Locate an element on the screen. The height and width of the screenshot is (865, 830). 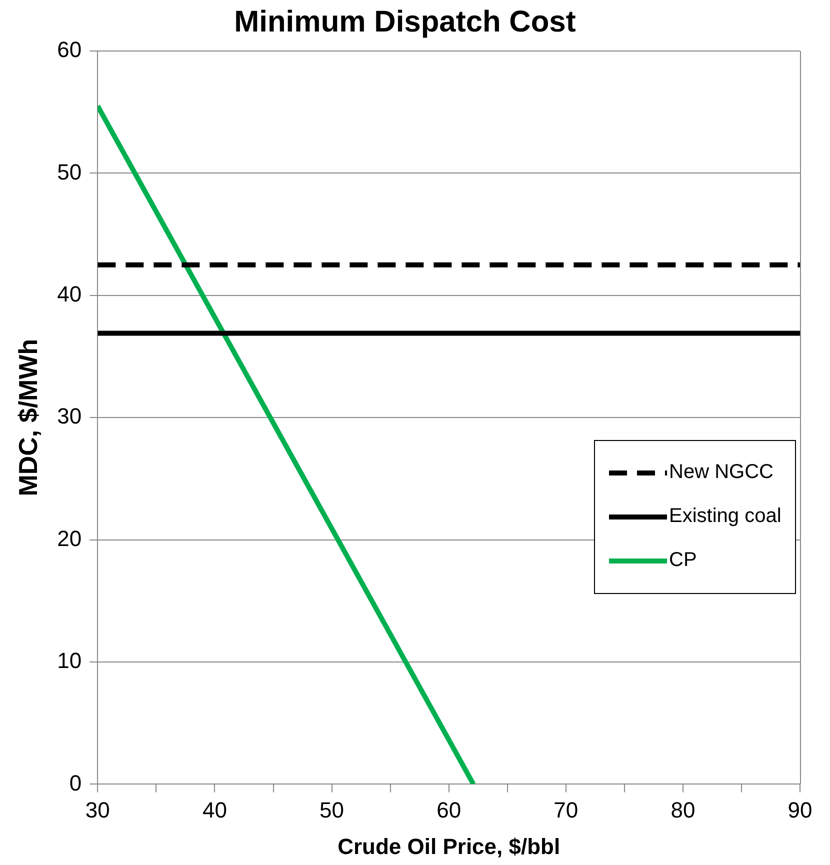
x-tick-label: 60 is located at coordinates (449, 809).